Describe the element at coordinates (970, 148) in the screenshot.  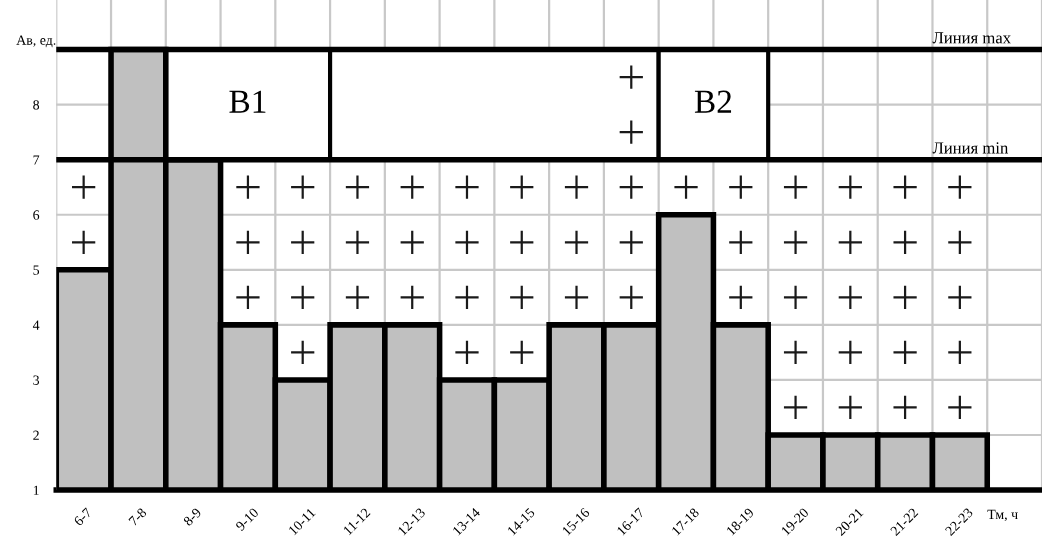
I see `ref-line-label: Линия min` at that location.